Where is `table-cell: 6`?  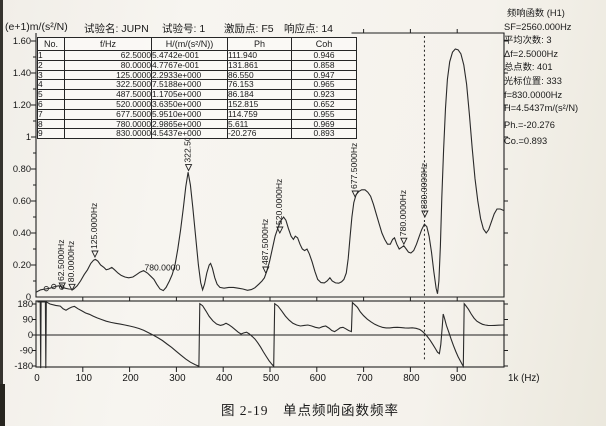 table-cell: 6 is located at coordinates (51, 104).